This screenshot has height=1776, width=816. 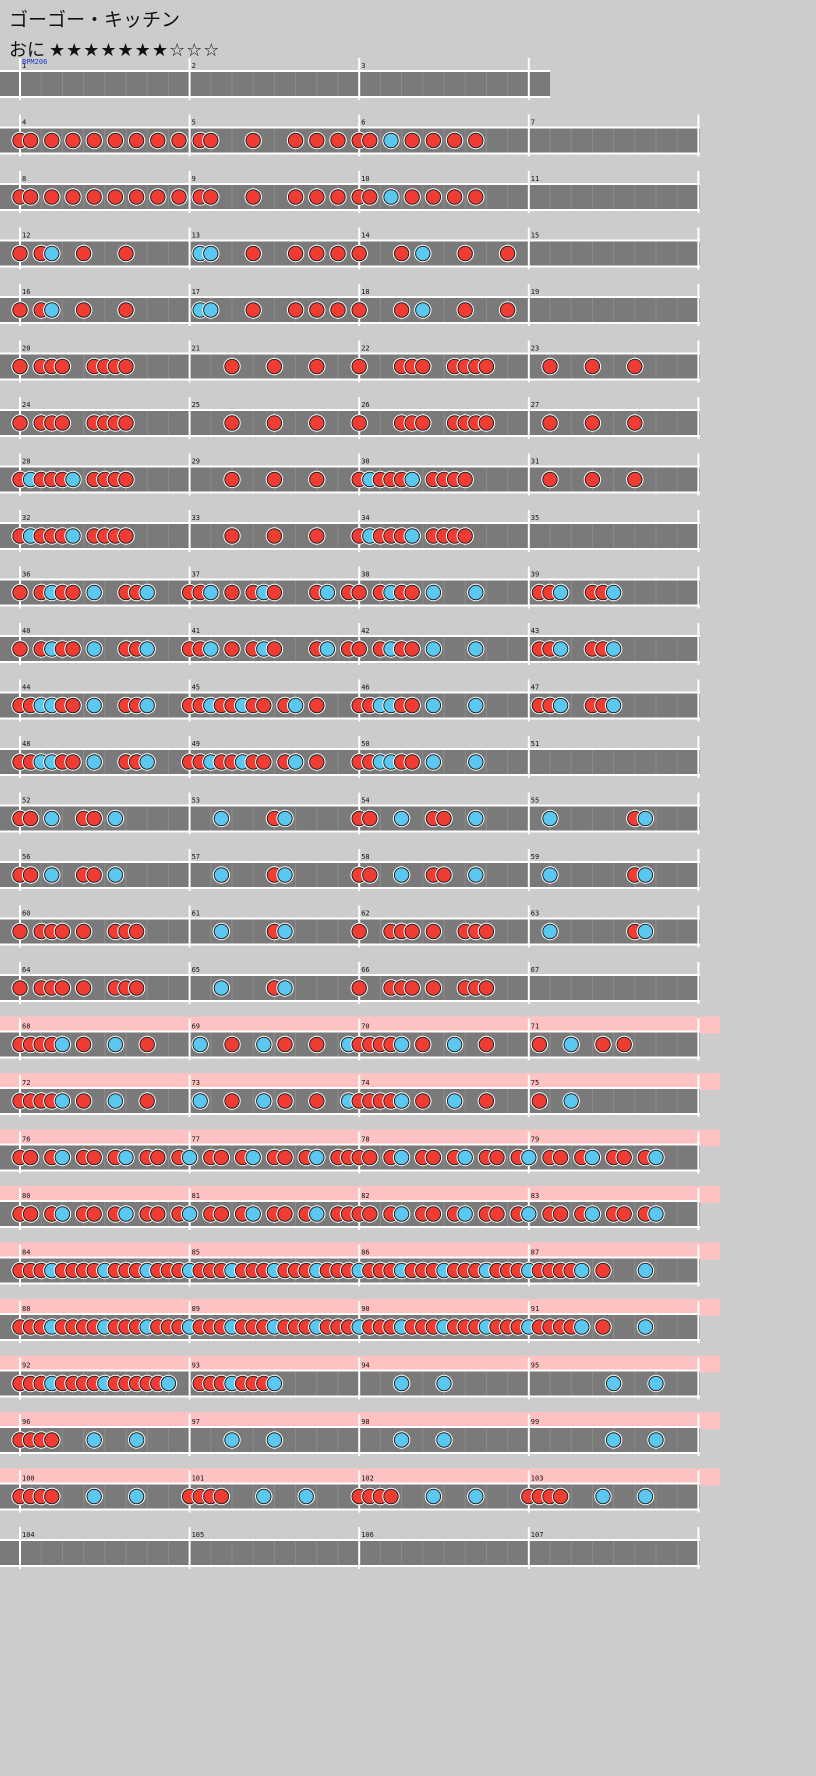 What do you see at coordinates (28, 1535) in the screenshot?
I see `measure-number: 104` at bounding box center [28, 1535].